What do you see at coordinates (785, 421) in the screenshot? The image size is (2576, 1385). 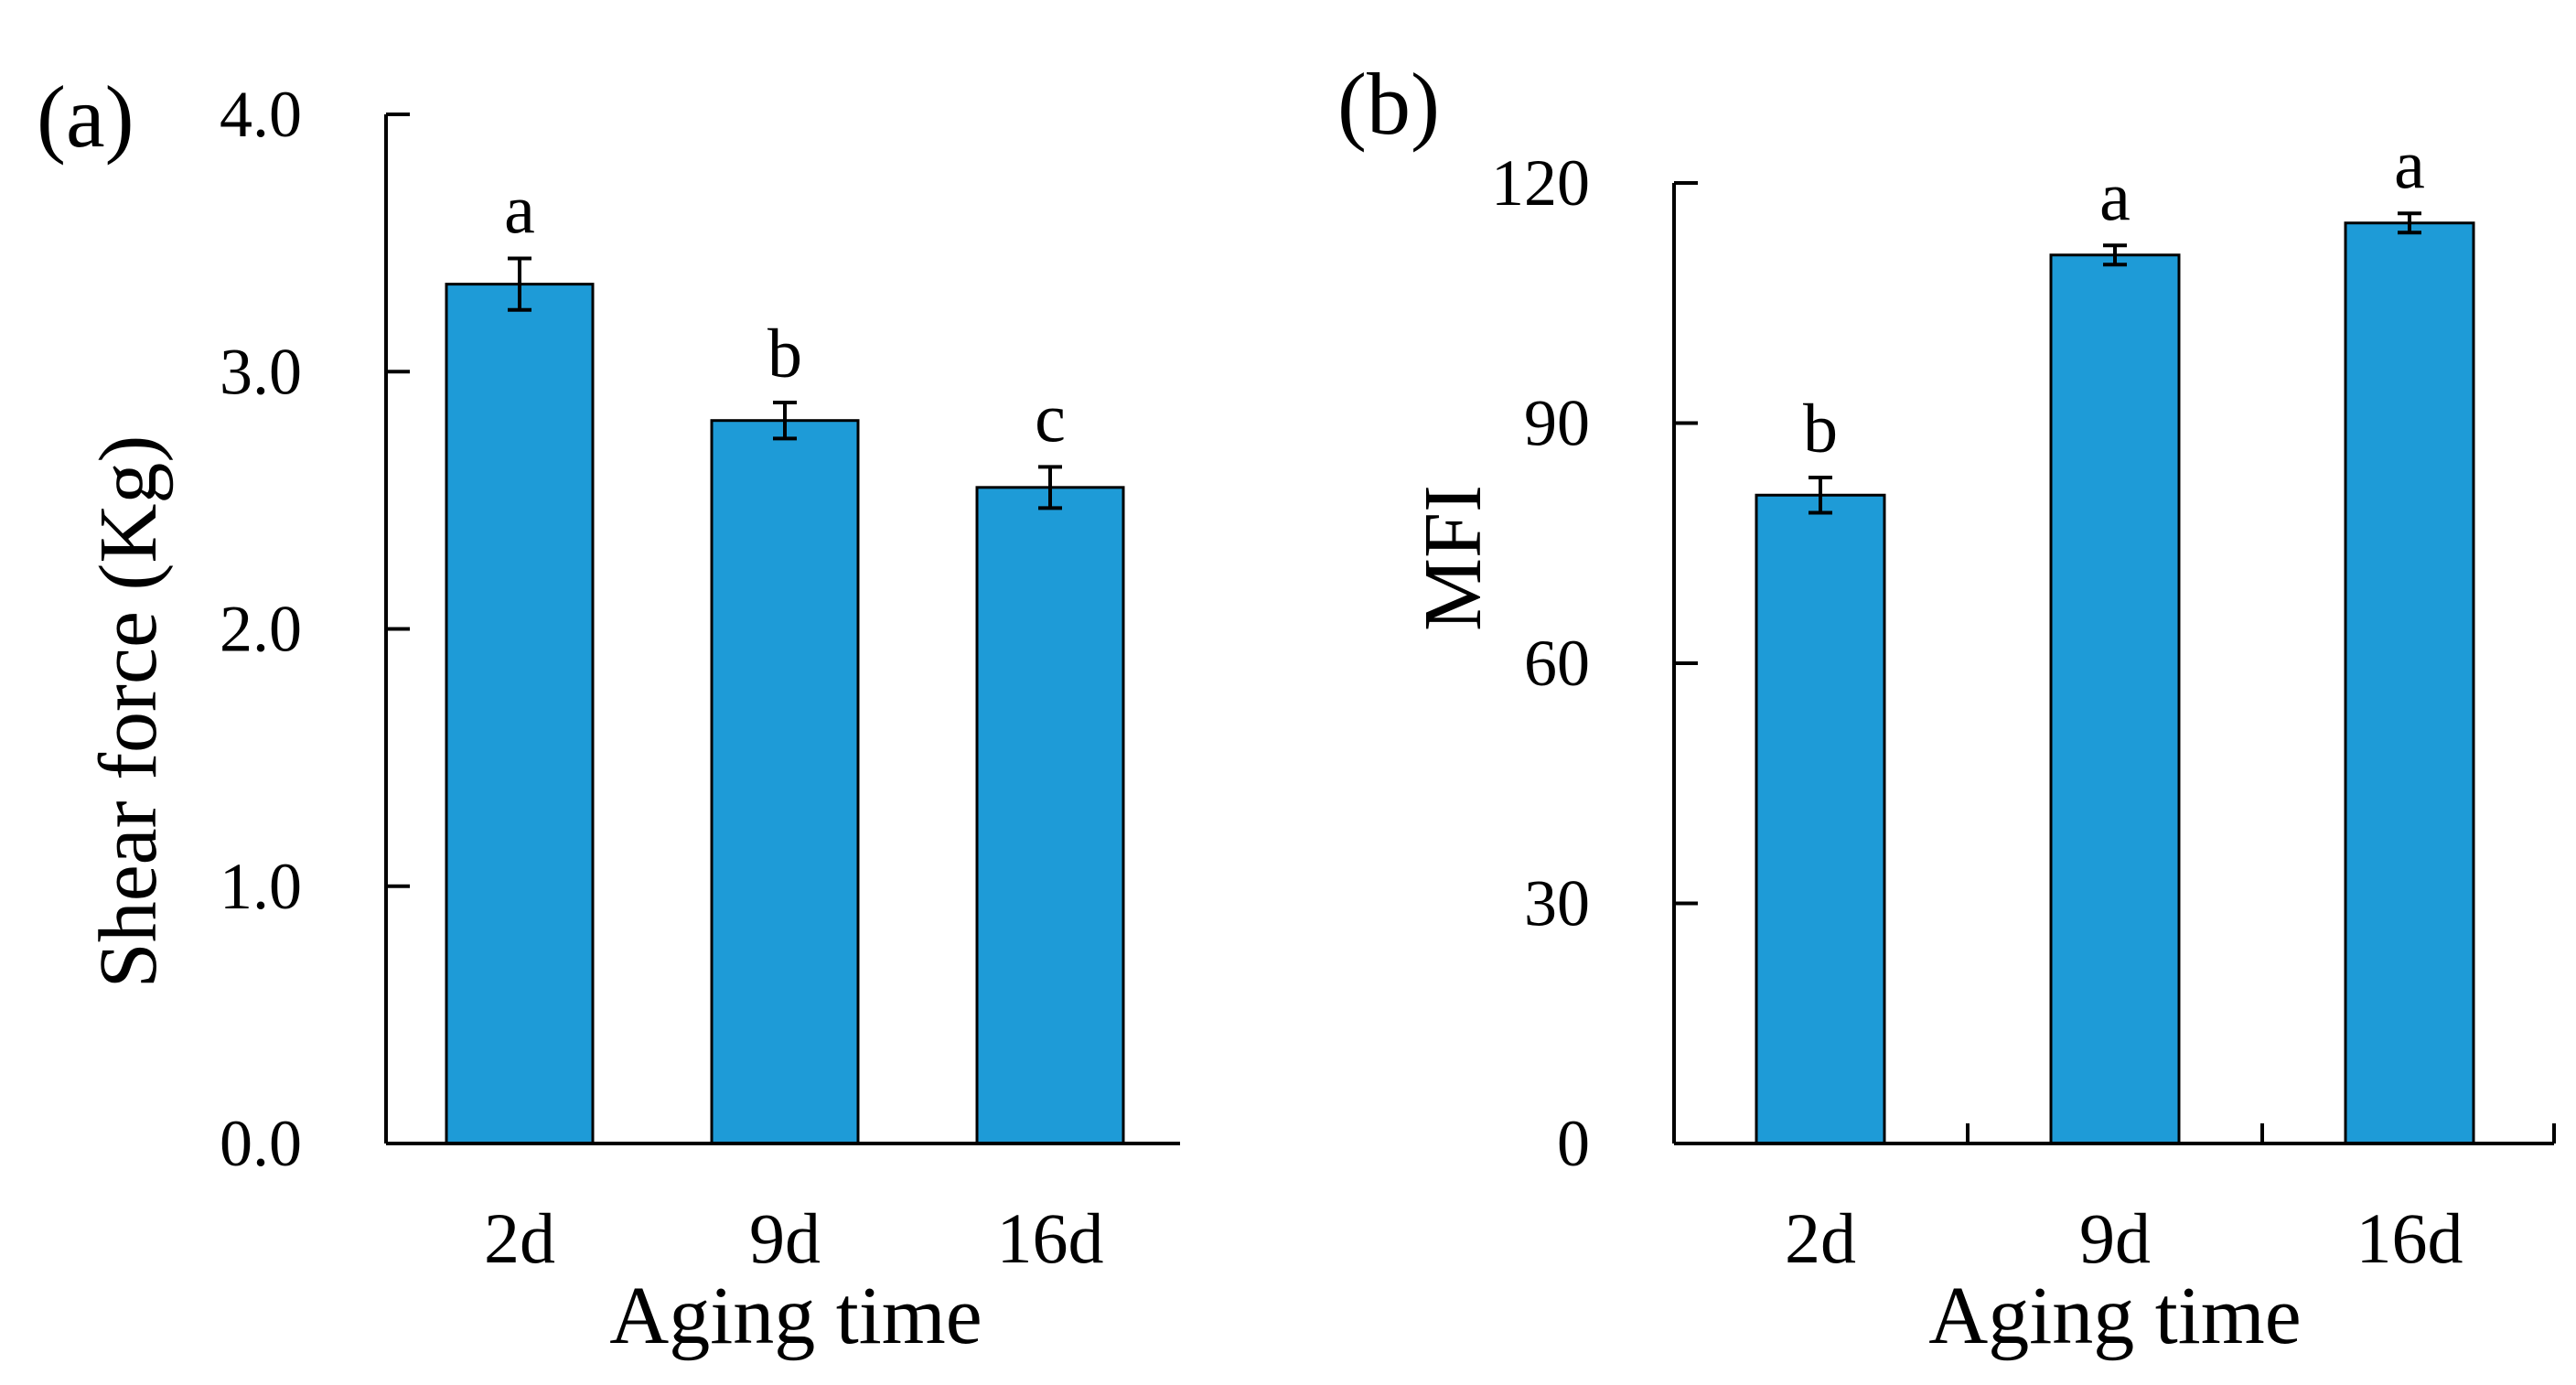 I see `panel-a-error-bar-9d` at bounding box center [785, 421].